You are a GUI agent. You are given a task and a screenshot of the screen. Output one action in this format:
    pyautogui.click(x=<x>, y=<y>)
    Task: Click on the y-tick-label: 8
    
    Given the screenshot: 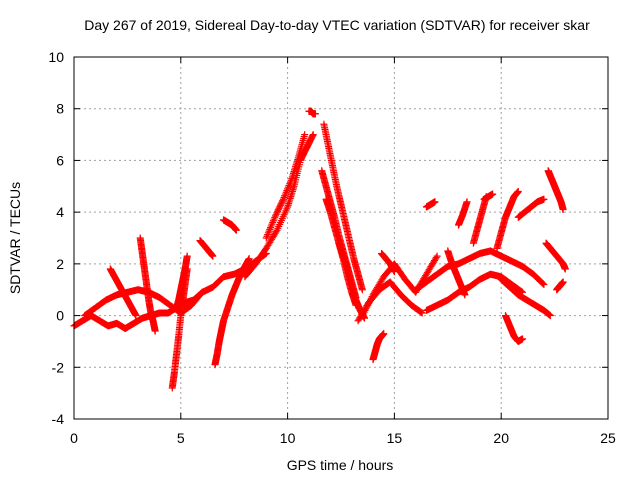 What is the action you would take?
    pyautogui.click(x=60, y=109)
    